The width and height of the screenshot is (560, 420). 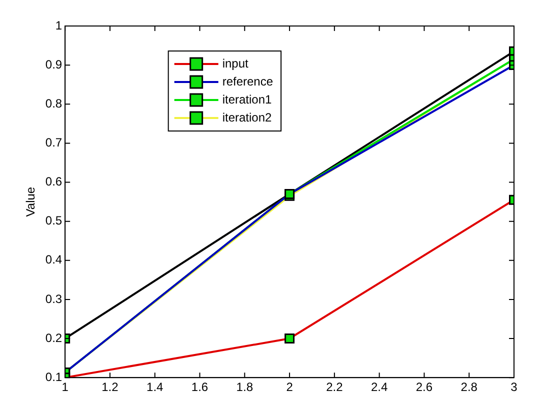 What do you see at coordinates (379, 387) in the screenshot?
I see `x-tick-label: 2.4` at bounding box center [379, 387].